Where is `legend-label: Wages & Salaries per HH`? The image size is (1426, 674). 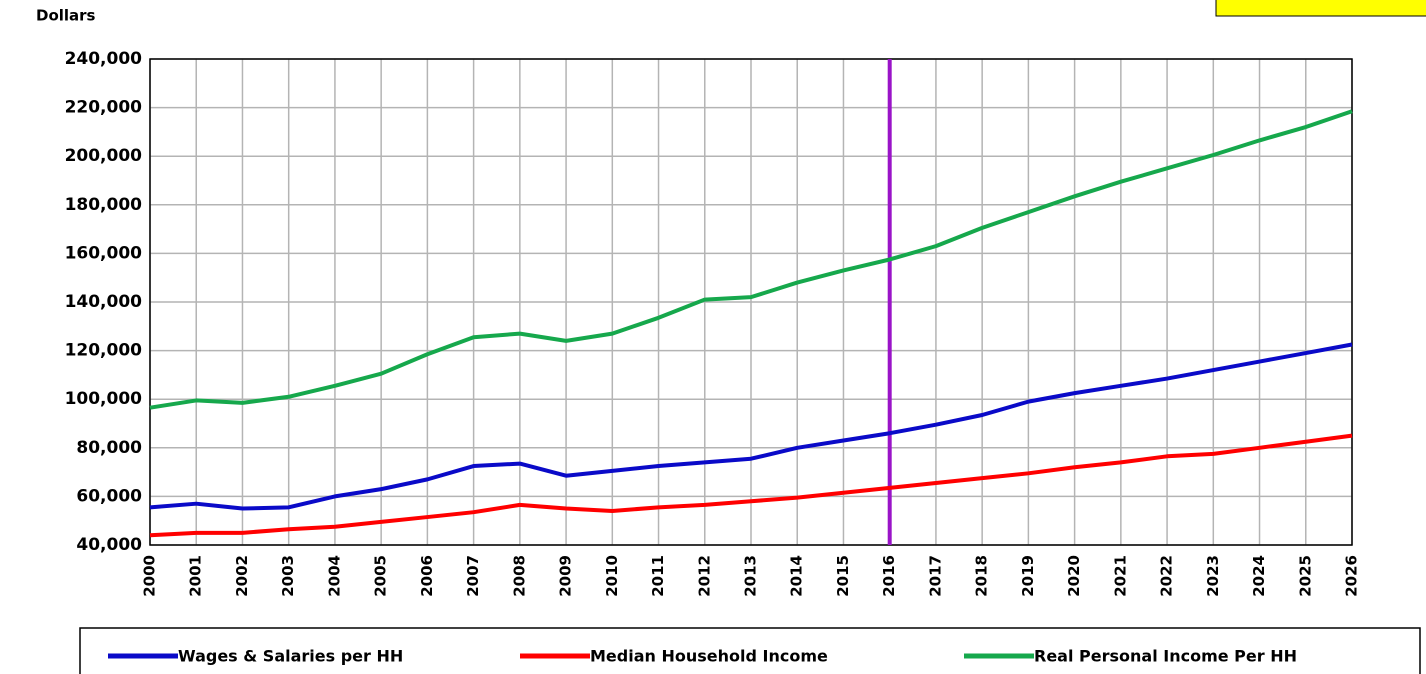 legend-label: Wages & Salaries per HH is located at coordinates (290, 656).